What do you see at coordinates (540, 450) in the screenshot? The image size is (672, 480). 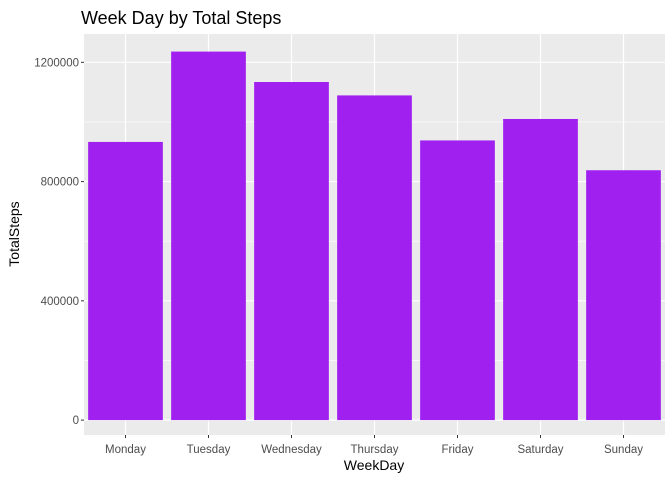 I see `x-tick-label: Saturday` at bounding box center [540, 450].